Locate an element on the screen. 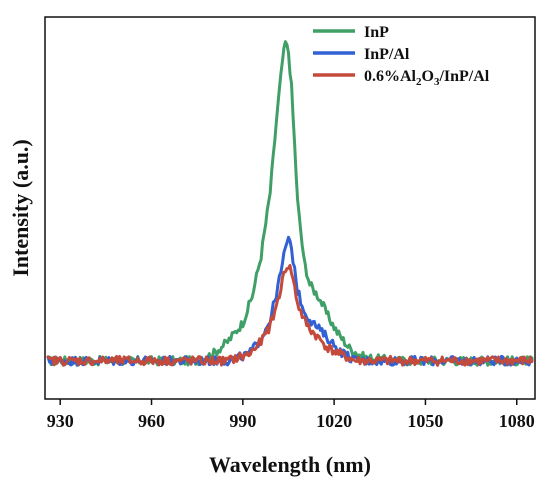 This screenshot has height=488, width=550. legend-label: InP is located at coordinates (376, 32).